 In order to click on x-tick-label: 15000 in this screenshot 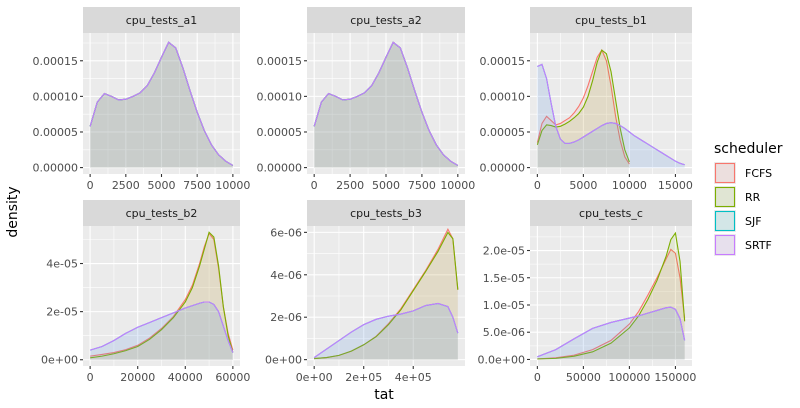, I will do `click(675, 185)`.